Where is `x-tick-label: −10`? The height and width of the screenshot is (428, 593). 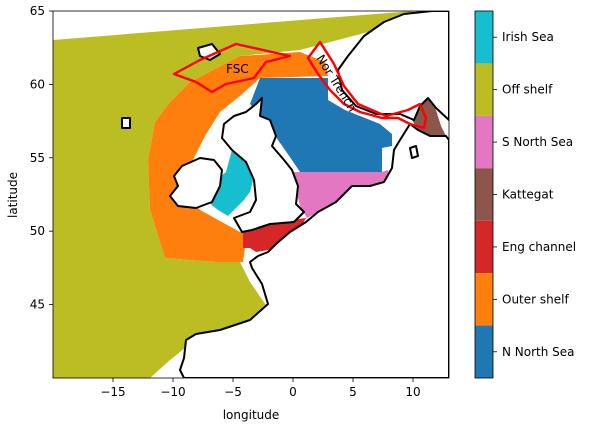
x-tick-label: −10 is located at coordinates (172, 392).